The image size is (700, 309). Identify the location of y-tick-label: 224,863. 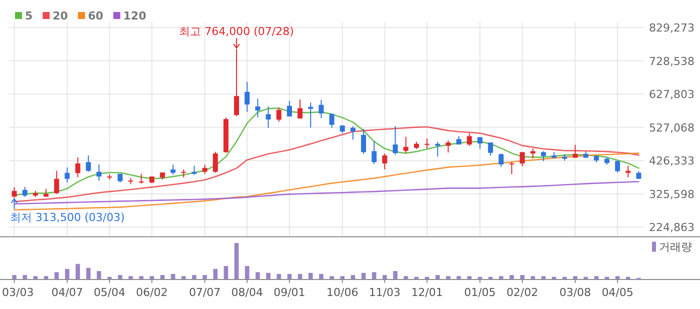
(671, 227).